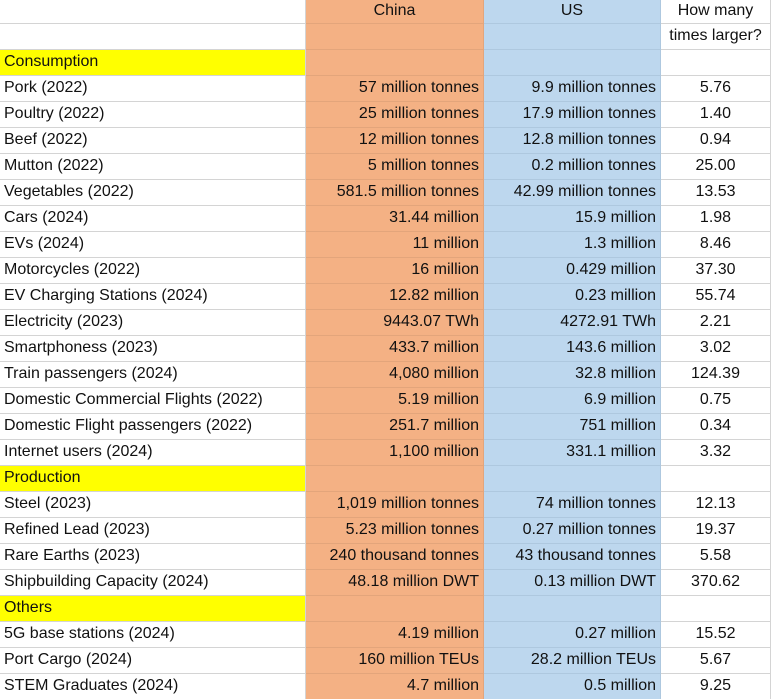 The height and width of the screenshot is (699, 771). What do you see at coordinates (716, 453) in the screenshot?
I see `ratio-value: 3.32` at bounding box center [716, 453].